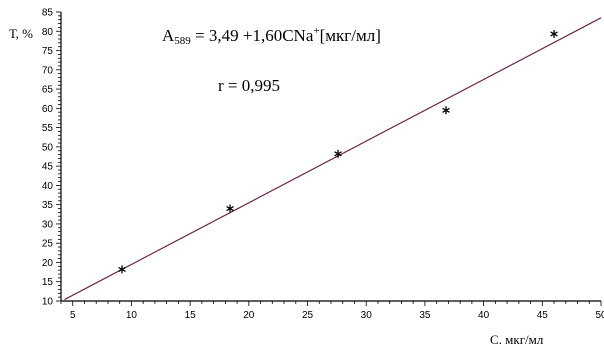  Describe the element at coordinates (249, 315) in the screenshot. I see `x-tick-label: 20` at that location.